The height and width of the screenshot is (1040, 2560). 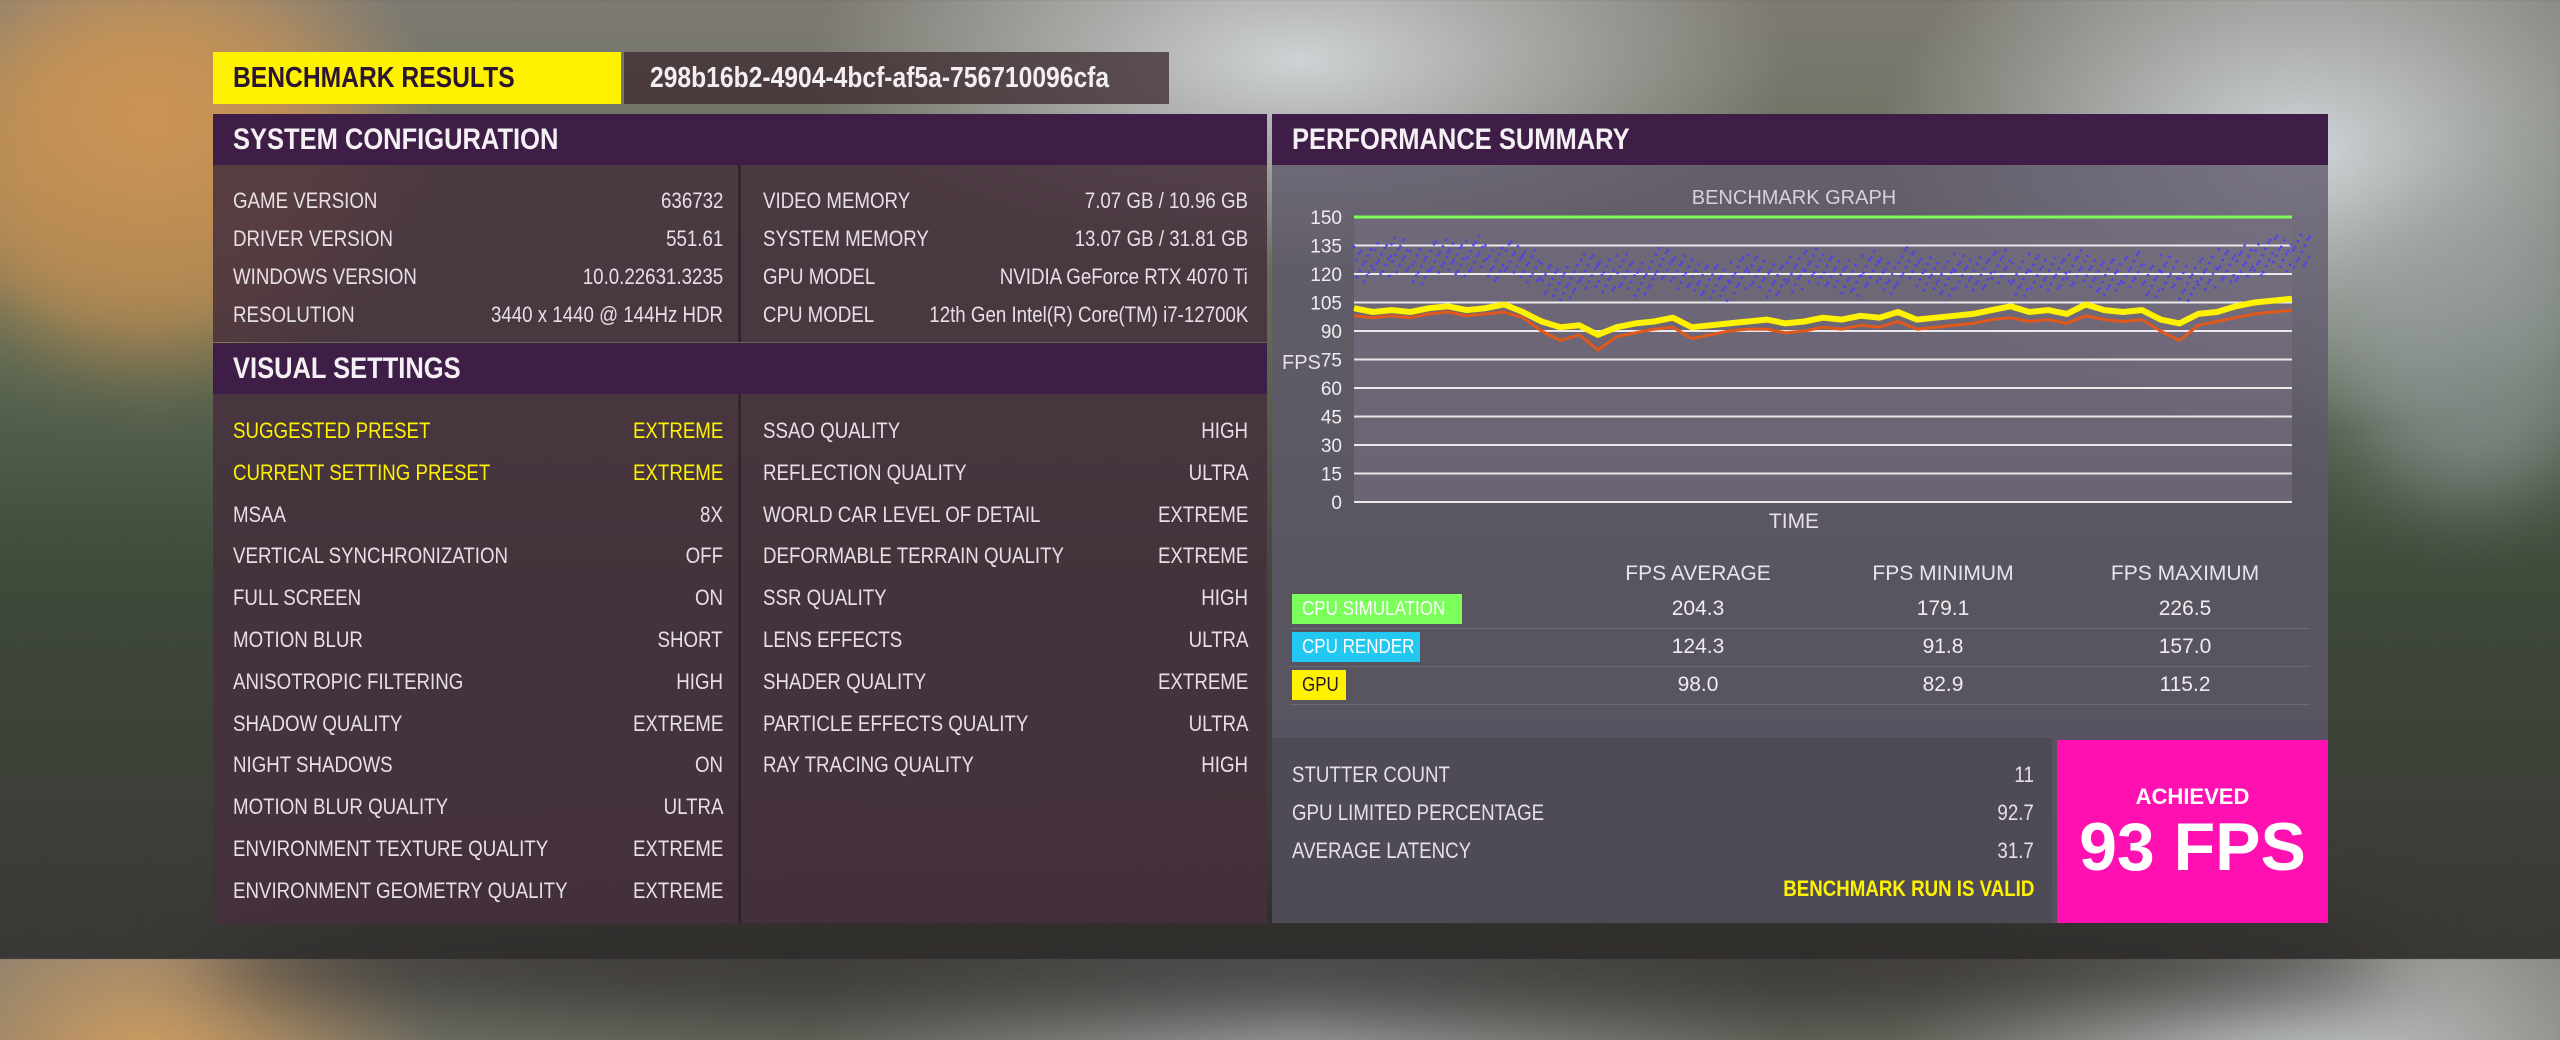 What do you see at coordinates (652, 276) in the screenshot?
I see `system-config-value: 10.0.22631.3235` at bounding box center [652, 276].